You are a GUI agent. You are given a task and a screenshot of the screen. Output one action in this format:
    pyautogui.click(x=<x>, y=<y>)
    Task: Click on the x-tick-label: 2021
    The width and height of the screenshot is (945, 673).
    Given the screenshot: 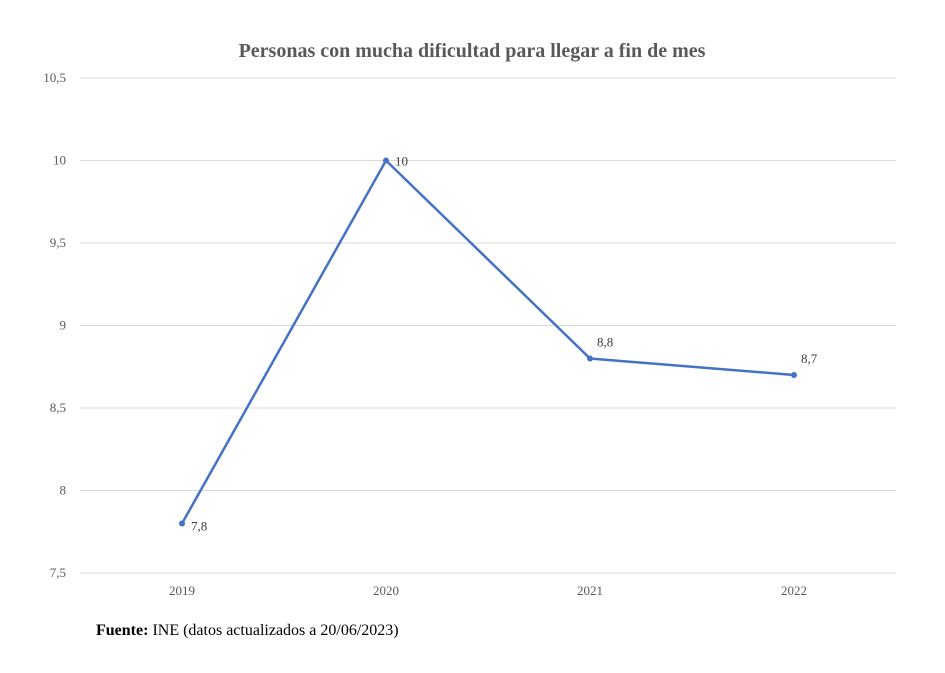 What is the action you would take?
    pyautogui.click(x=590, y=590)
    